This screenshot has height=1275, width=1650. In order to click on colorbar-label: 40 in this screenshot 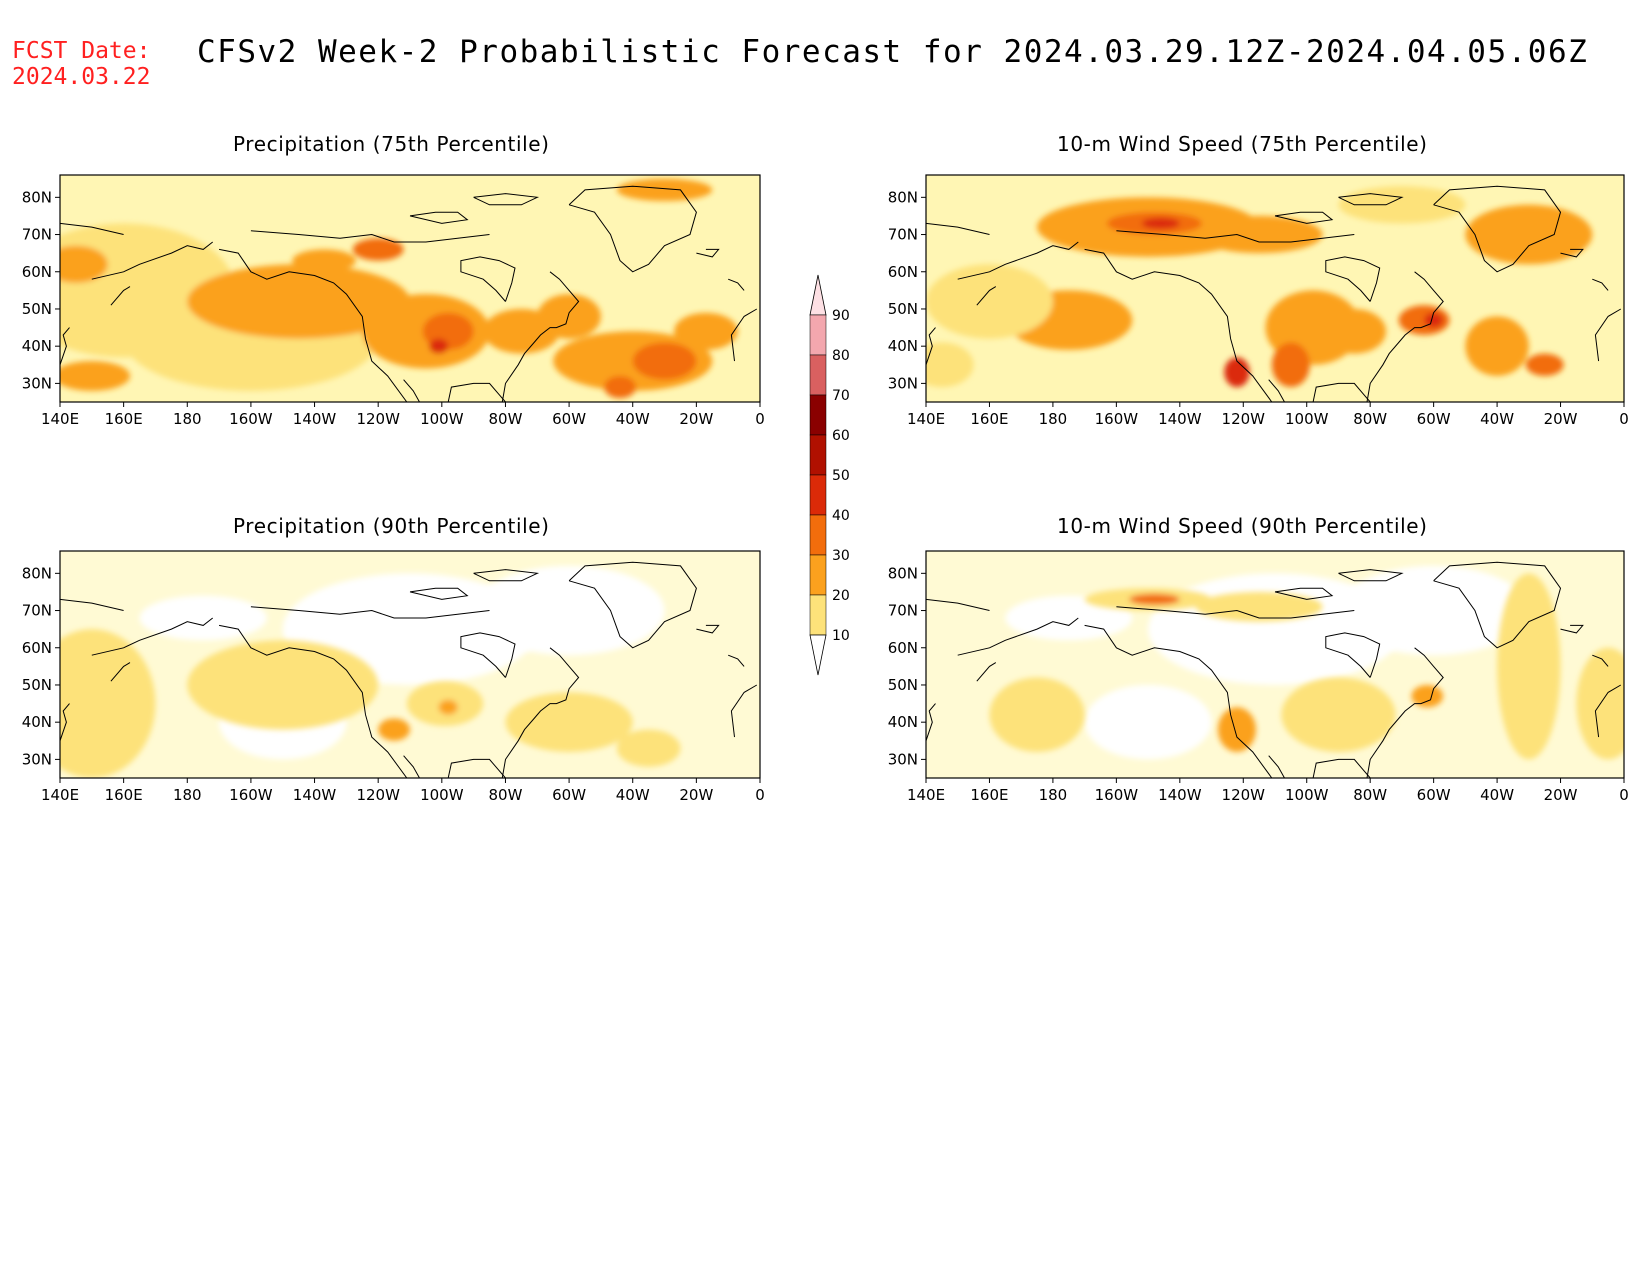, I will do `click(841, 516)`.